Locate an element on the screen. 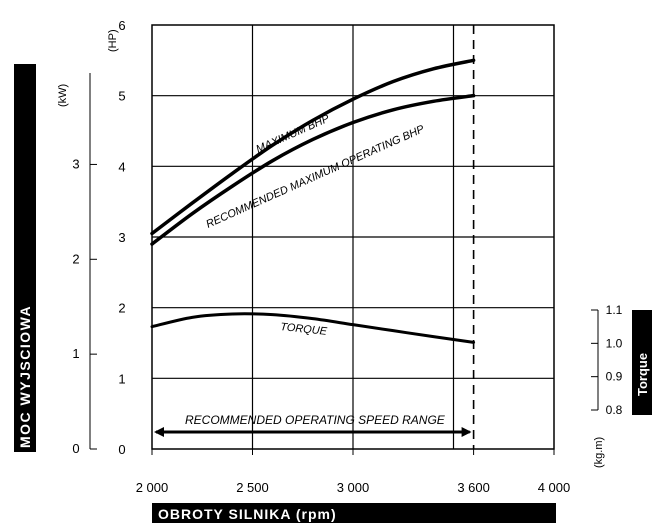 The height and width of the screenshot is (523, 655). left-axis-title-bar is located at coordinates (25, 258).